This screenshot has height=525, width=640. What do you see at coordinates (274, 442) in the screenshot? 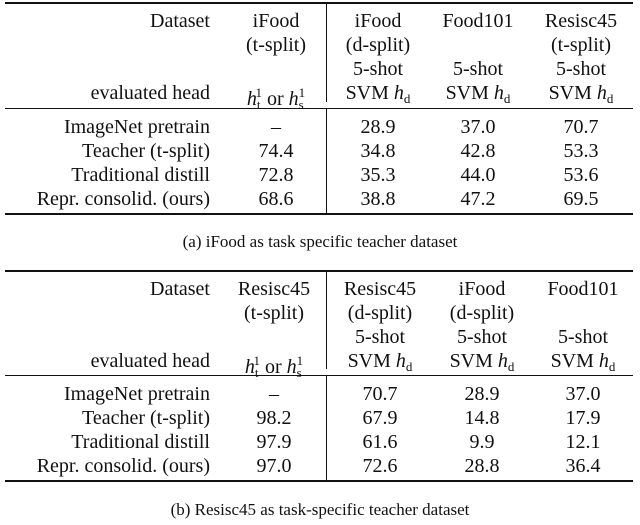
I see `cell: 97.9` at bounding box center [274, 442].